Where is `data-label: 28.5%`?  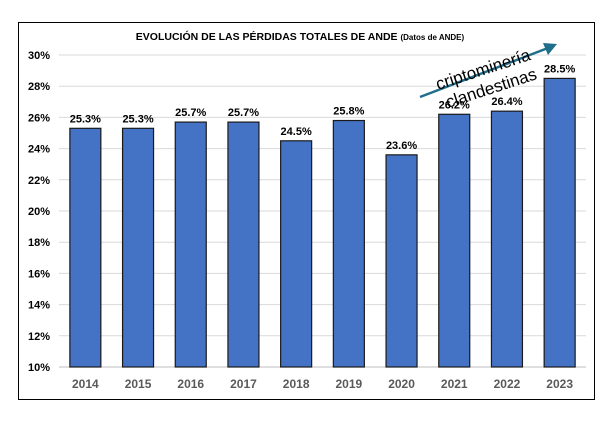 data-label: 28.5% is located at coordinates (559, 69).